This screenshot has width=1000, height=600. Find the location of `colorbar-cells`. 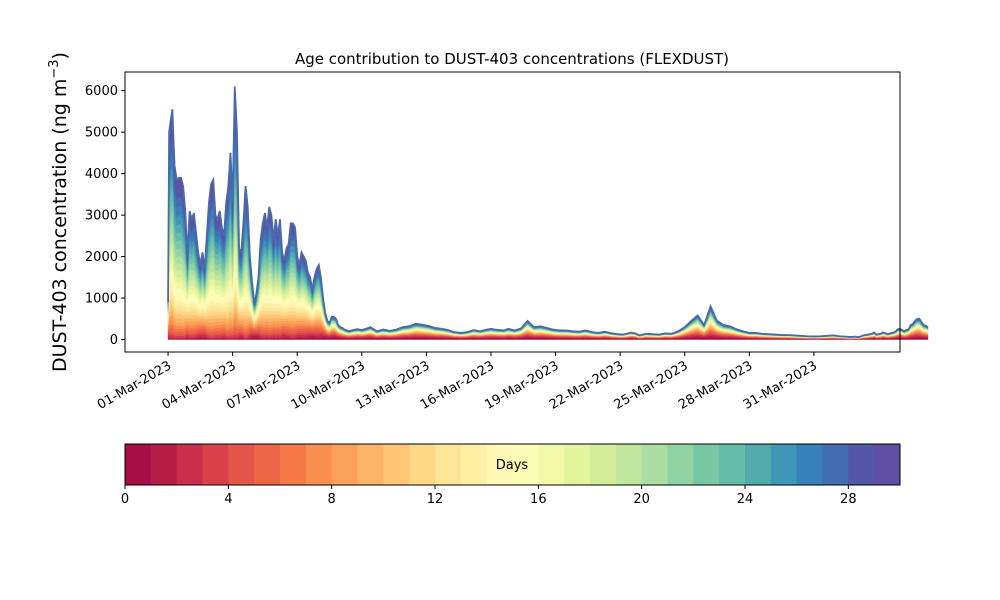

colorbar-cells is located at coordinates (513, 464).